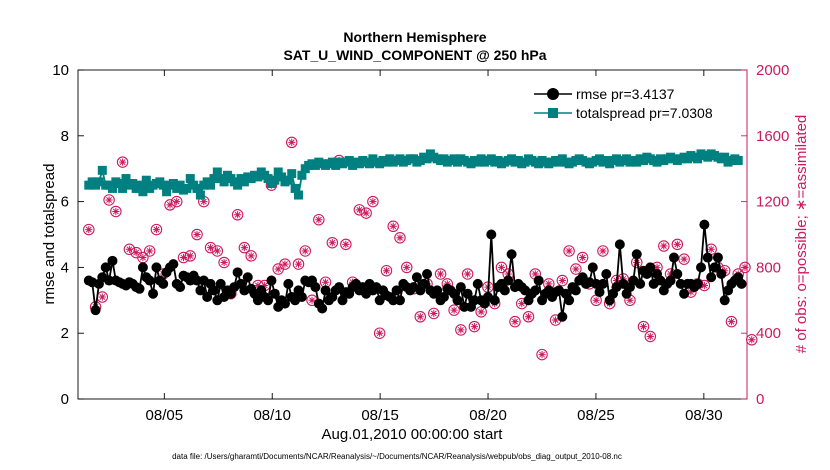 This screenshot has height=470, width=830. I want to click on legend: rmse pr=3.4137 totalspread pr=7.0308, so click(633, 101).